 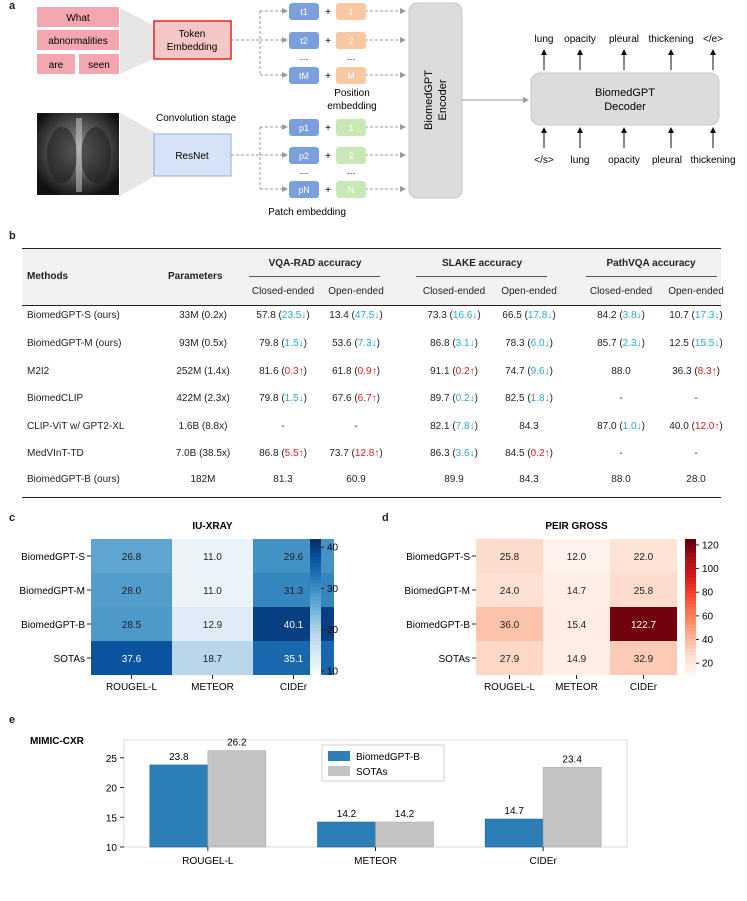 What do you see at coordinates (356, 453) in the screenshot?
I see `table-cell: 73.7 (12.8↑)` at bounding box center [356, 453].